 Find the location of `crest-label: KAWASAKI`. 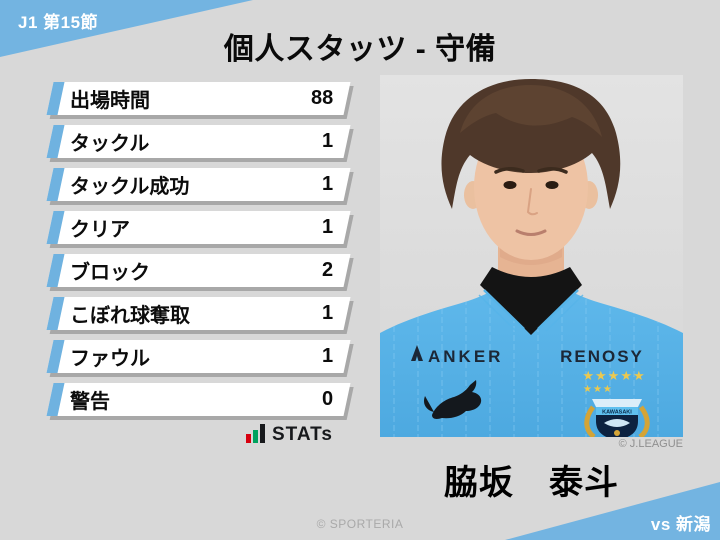

crest-label: KAWASAKI is located at coordinates (617, 413).